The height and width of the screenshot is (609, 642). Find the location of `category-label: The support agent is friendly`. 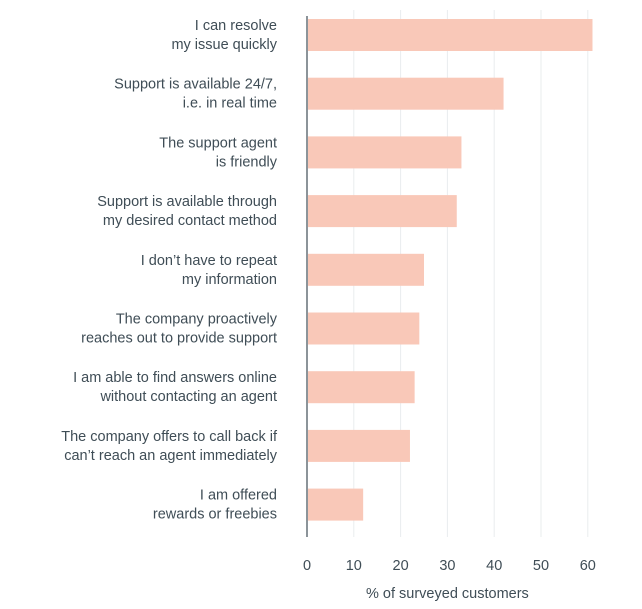

category-label: The support agent is friendly is located at coordinates (218, 152).